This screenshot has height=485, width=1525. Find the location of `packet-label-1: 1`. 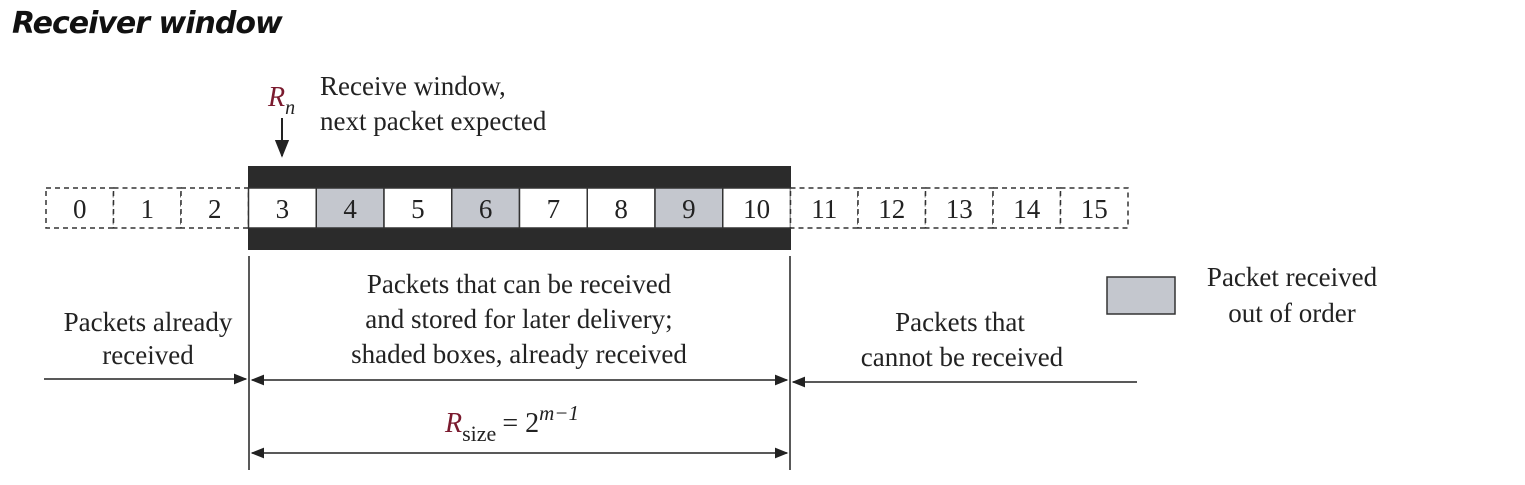

packet-label-1: 1 is located at coordinates (148, 209).